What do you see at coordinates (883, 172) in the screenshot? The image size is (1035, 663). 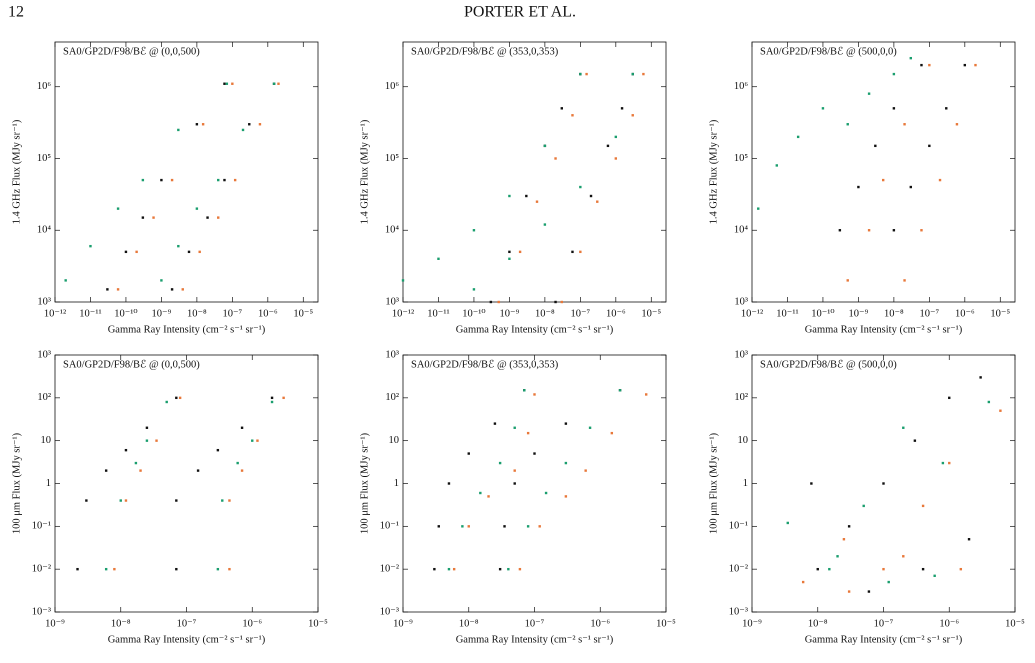 I see `plot-frame` at bounding box center [883, 172].